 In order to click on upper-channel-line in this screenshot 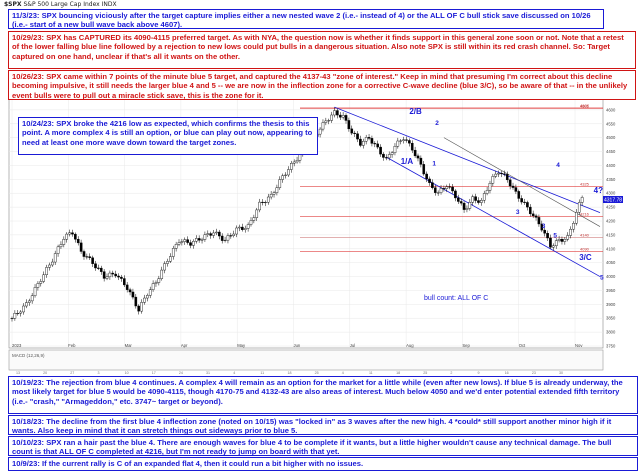, I will do `click(467, 160)`.